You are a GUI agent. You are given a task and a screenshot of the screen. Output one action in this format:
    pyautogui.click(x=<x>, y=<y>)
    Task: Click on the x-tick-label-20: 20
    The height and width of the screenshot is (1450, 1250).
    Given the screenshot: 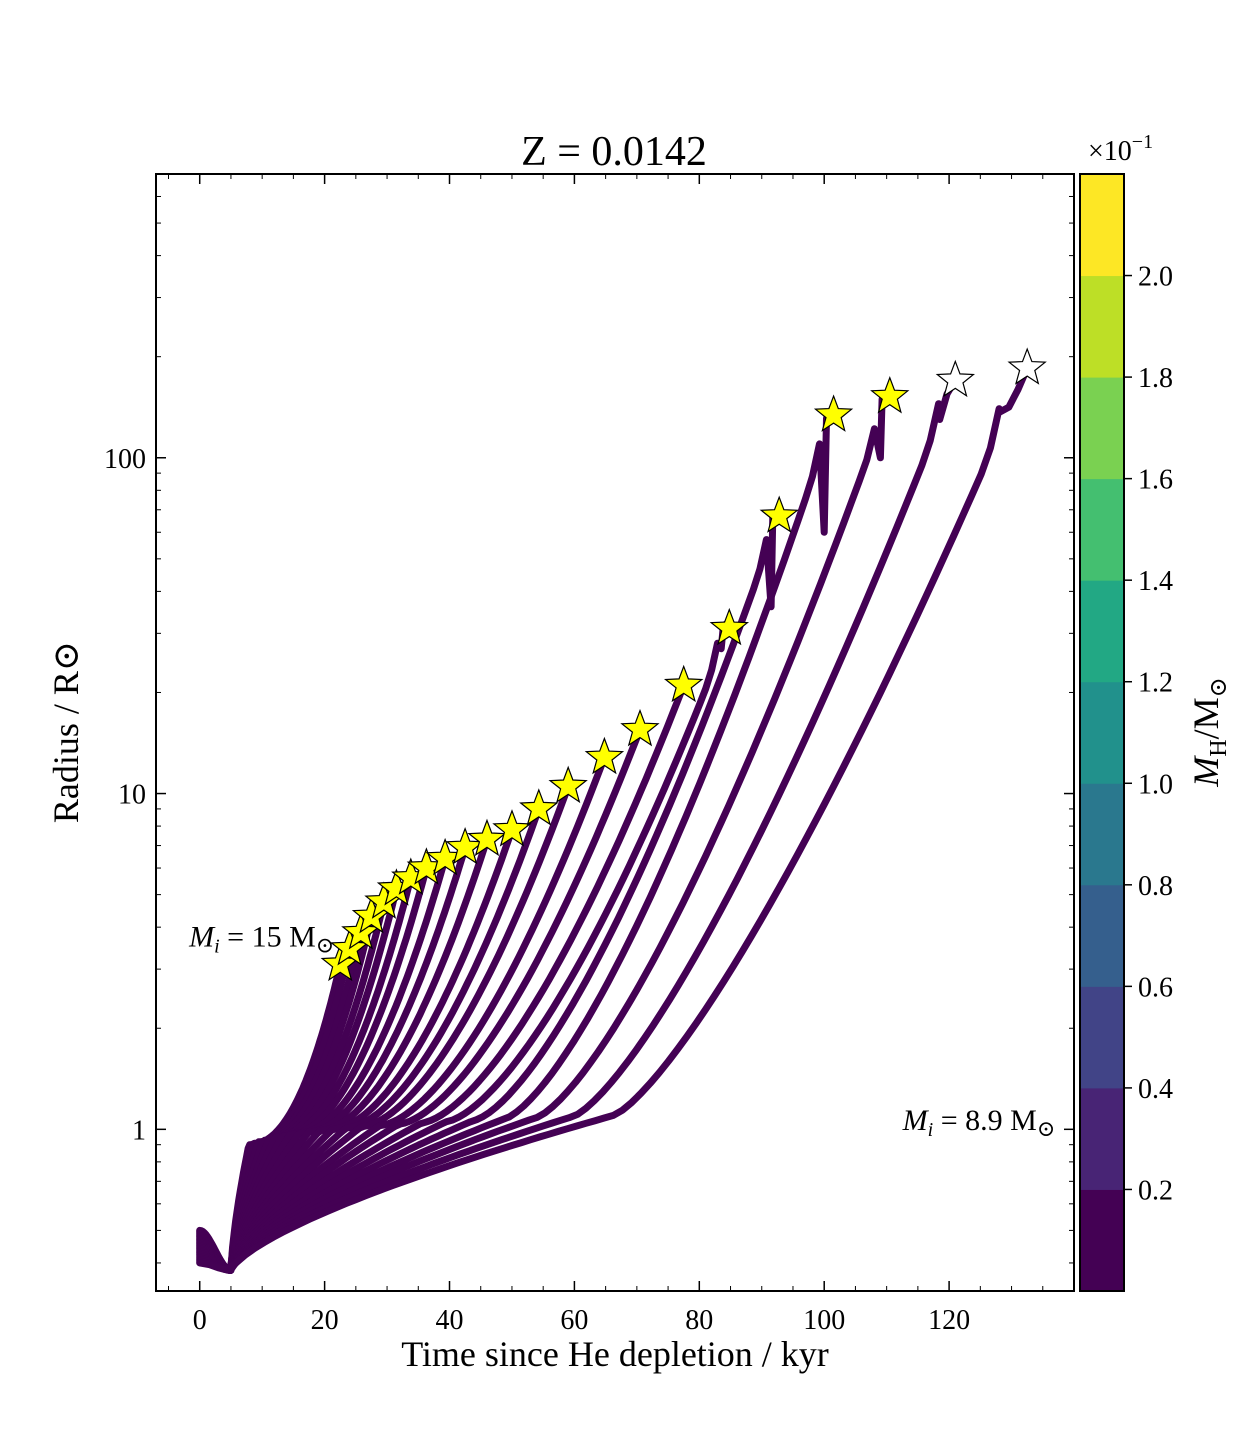 What is the action you would take?
    pyautogui.click(x=325, y=1320)
    